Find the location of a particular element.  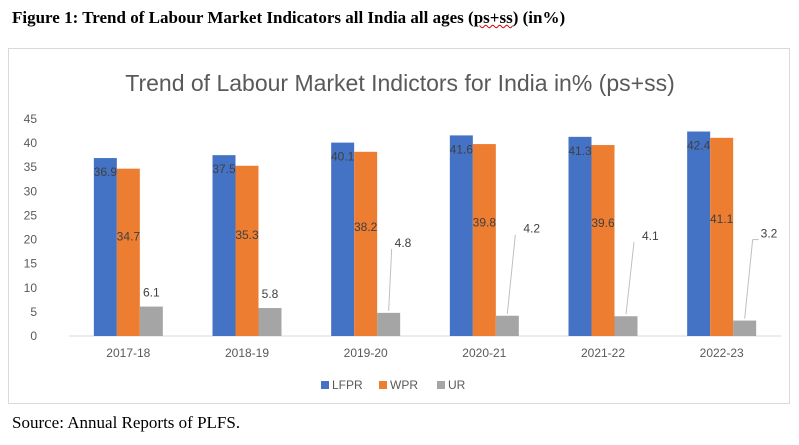

caption-spellcheck-word: ps+ss is located at coordinates (493, 17).